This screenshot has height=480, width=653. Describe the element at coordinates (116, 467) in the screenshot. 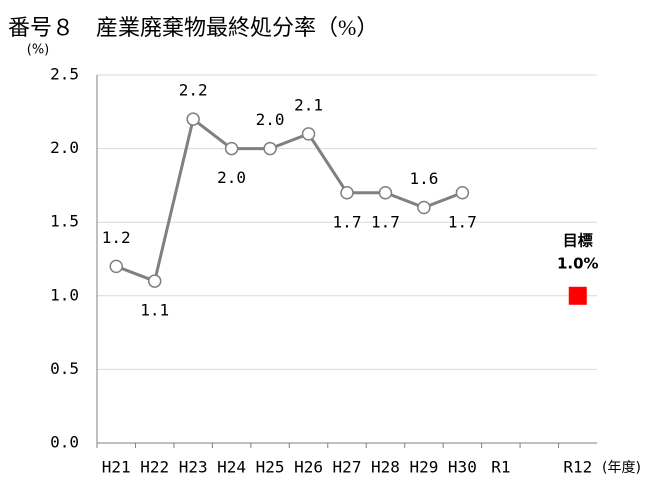

I see `x-tick-label: H21` at that location.